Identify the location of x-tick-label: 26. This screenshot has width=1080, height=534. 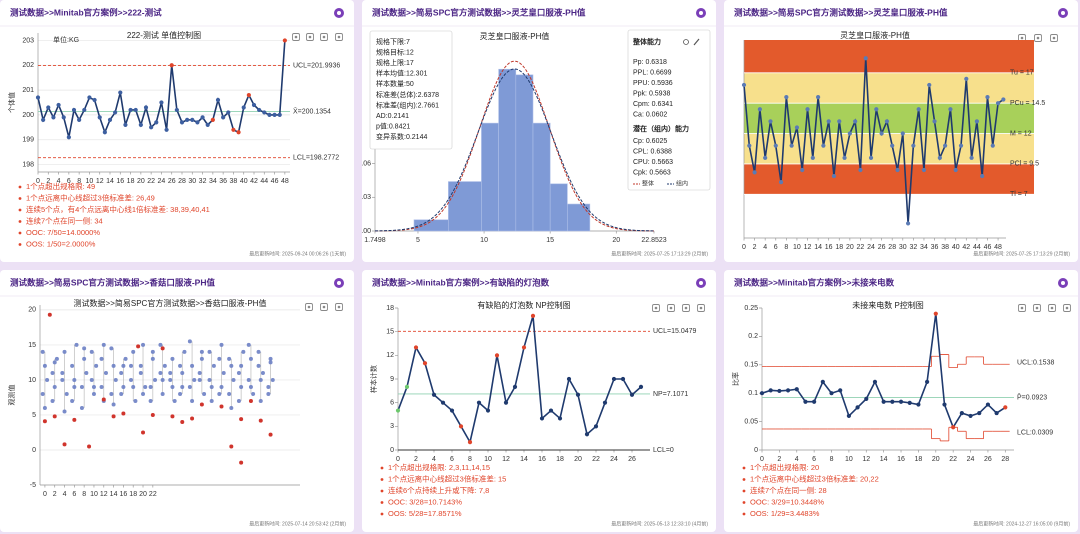
(172, 181).